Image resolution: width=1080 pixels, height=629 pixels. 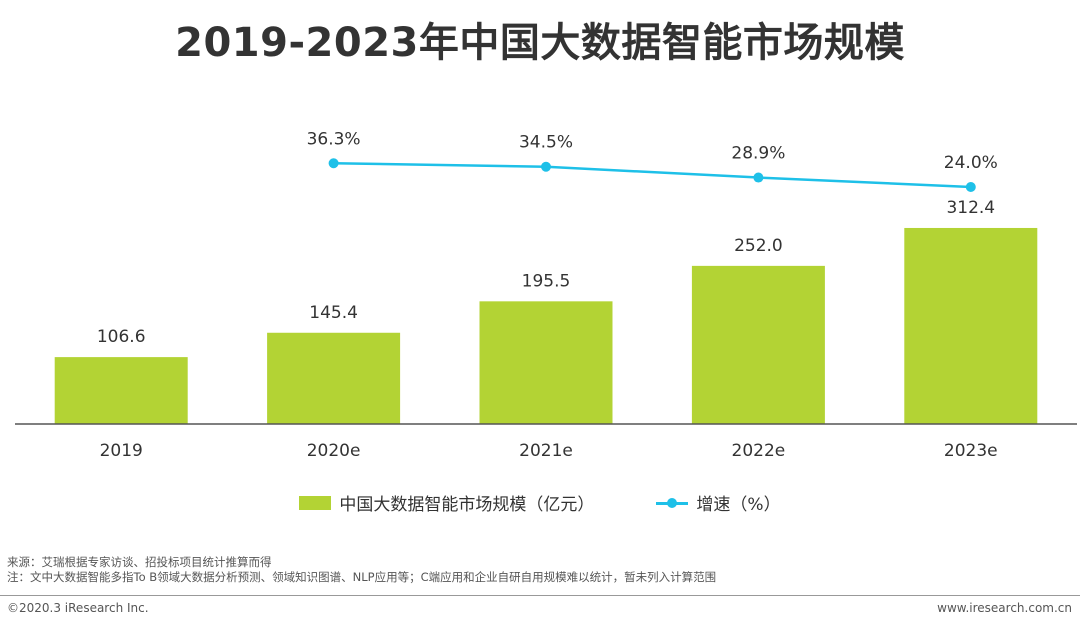 I want to click on legend-item-growth: 增速（%）, so click(x=718, y=502).